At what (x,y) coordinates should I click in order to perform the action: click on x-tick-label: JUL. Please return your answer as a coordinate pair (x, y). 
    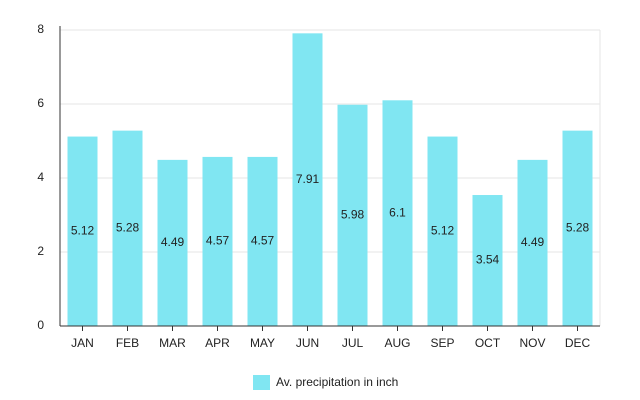
    Looking at the image, I should click on (353, 343).